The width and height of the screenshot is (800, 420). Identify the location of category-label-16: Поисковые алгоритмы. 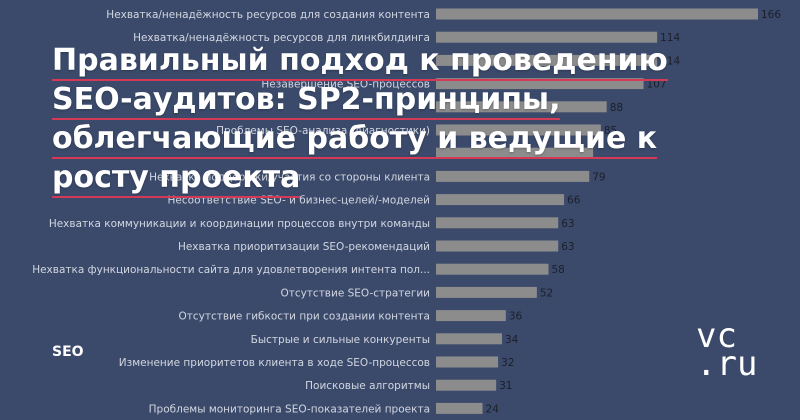
(367, 386).